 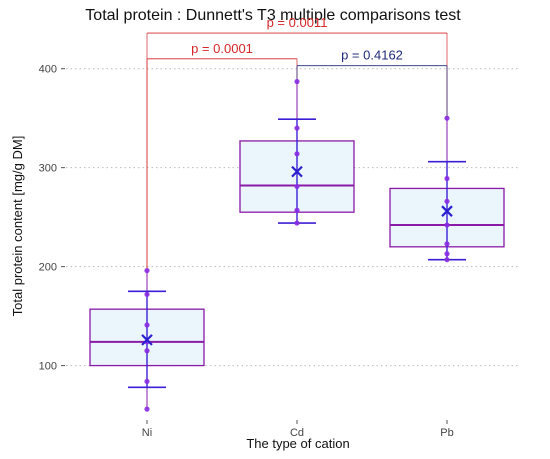 I want to click on box-group-cd, so click(x=297, y=152).